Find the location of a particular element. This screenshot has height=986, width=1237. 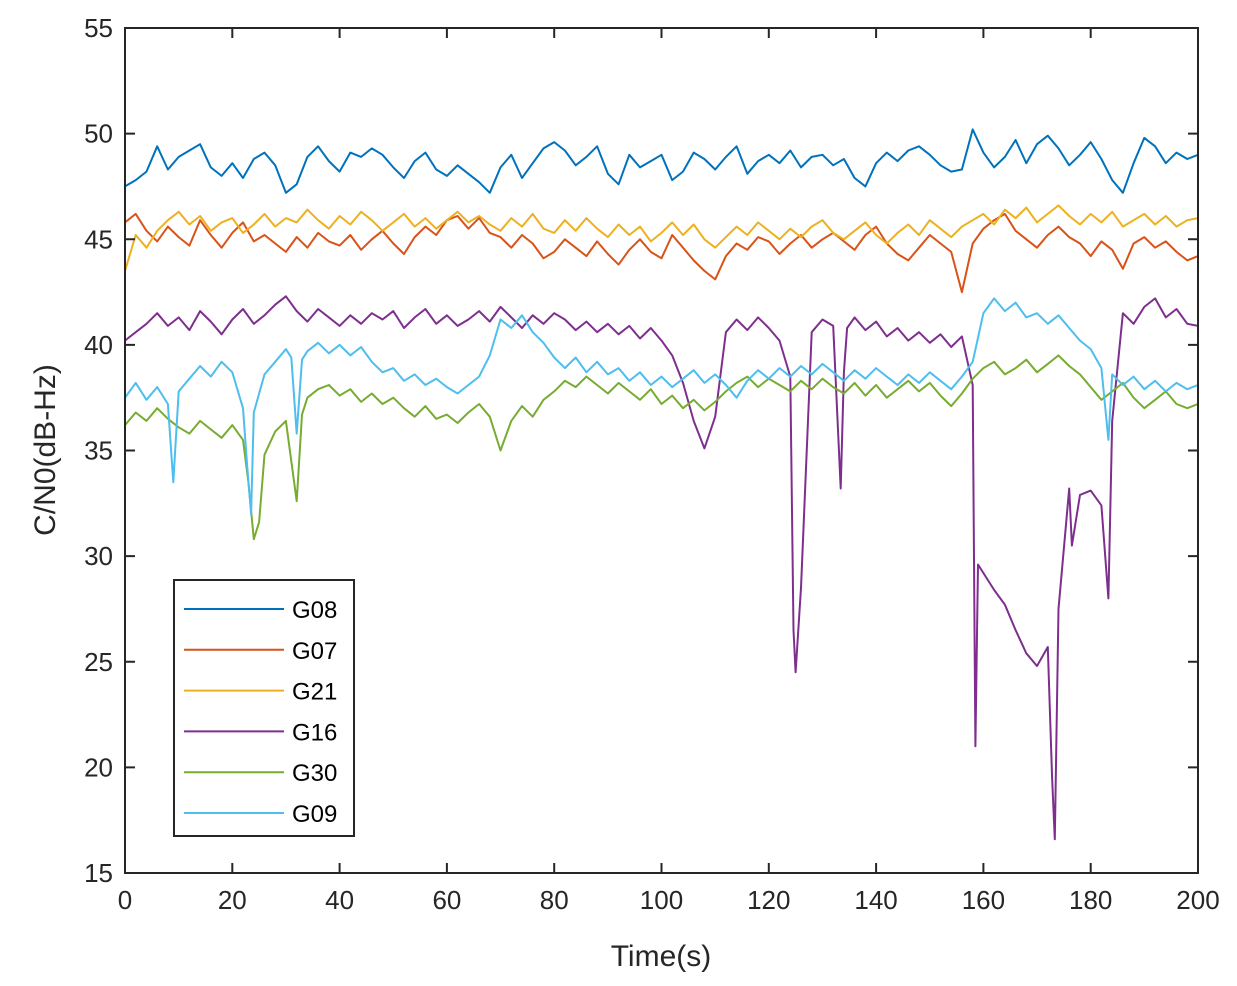

series-line-g07 is located at coordinates (661, 253).